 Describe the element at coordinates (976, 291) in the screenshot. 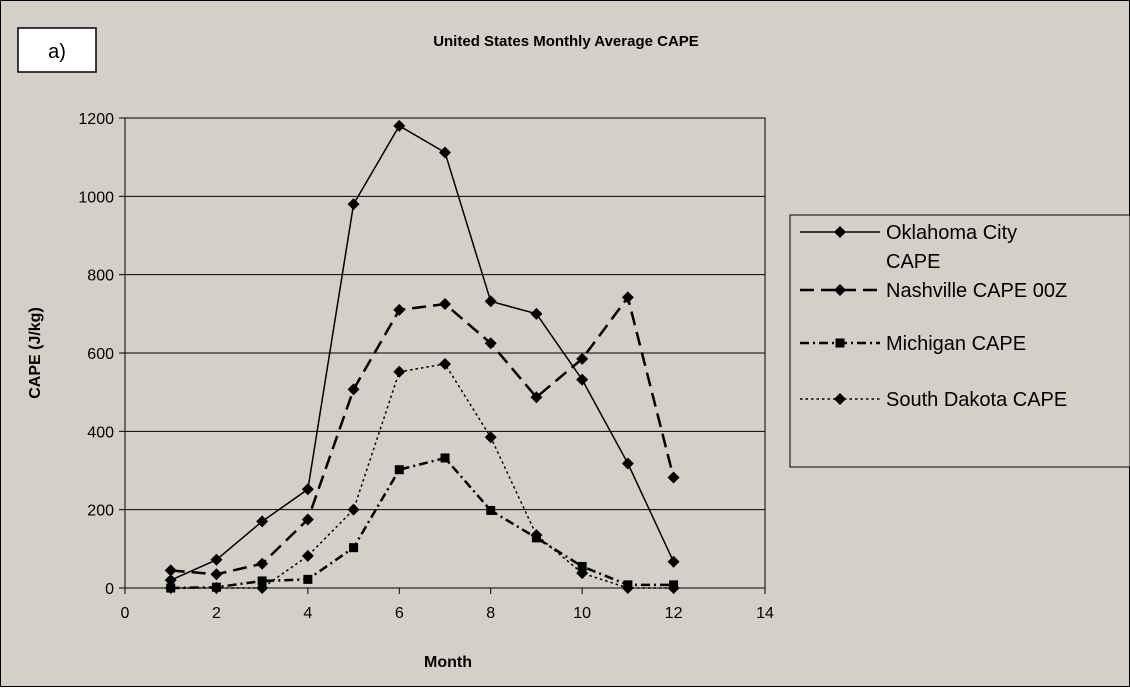

I see `legend-label: Nashville CAPE 00Z` at that location.